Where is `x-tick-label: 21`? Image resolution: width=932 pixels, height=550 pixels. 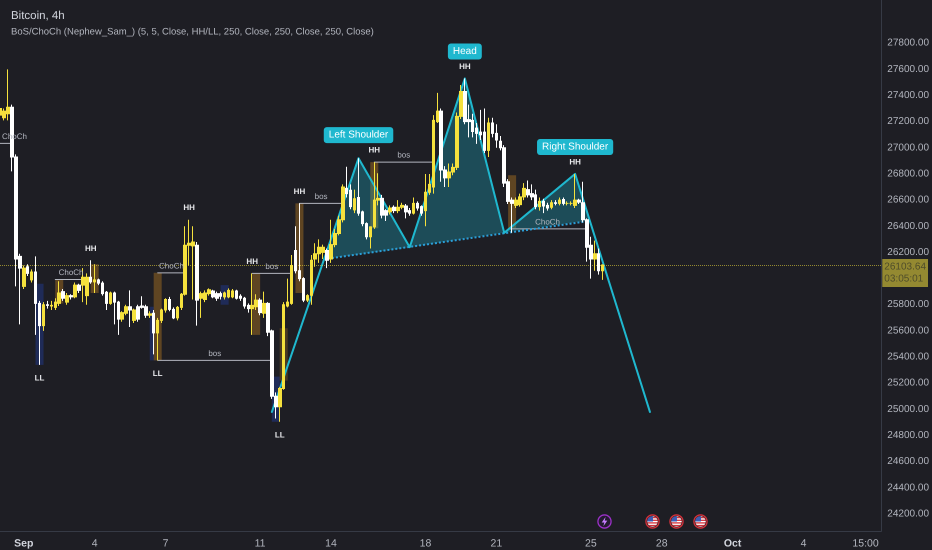
x-tick-label: 21 is located at coordinates (496, 544).